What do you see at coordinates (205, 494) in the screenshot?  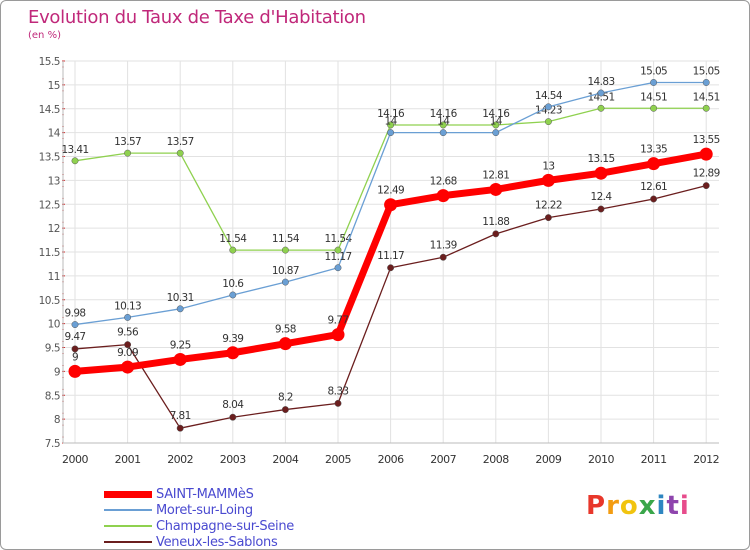 I see `legend-label: SAINT-MAMMèS` at bounding box center [205, 494].